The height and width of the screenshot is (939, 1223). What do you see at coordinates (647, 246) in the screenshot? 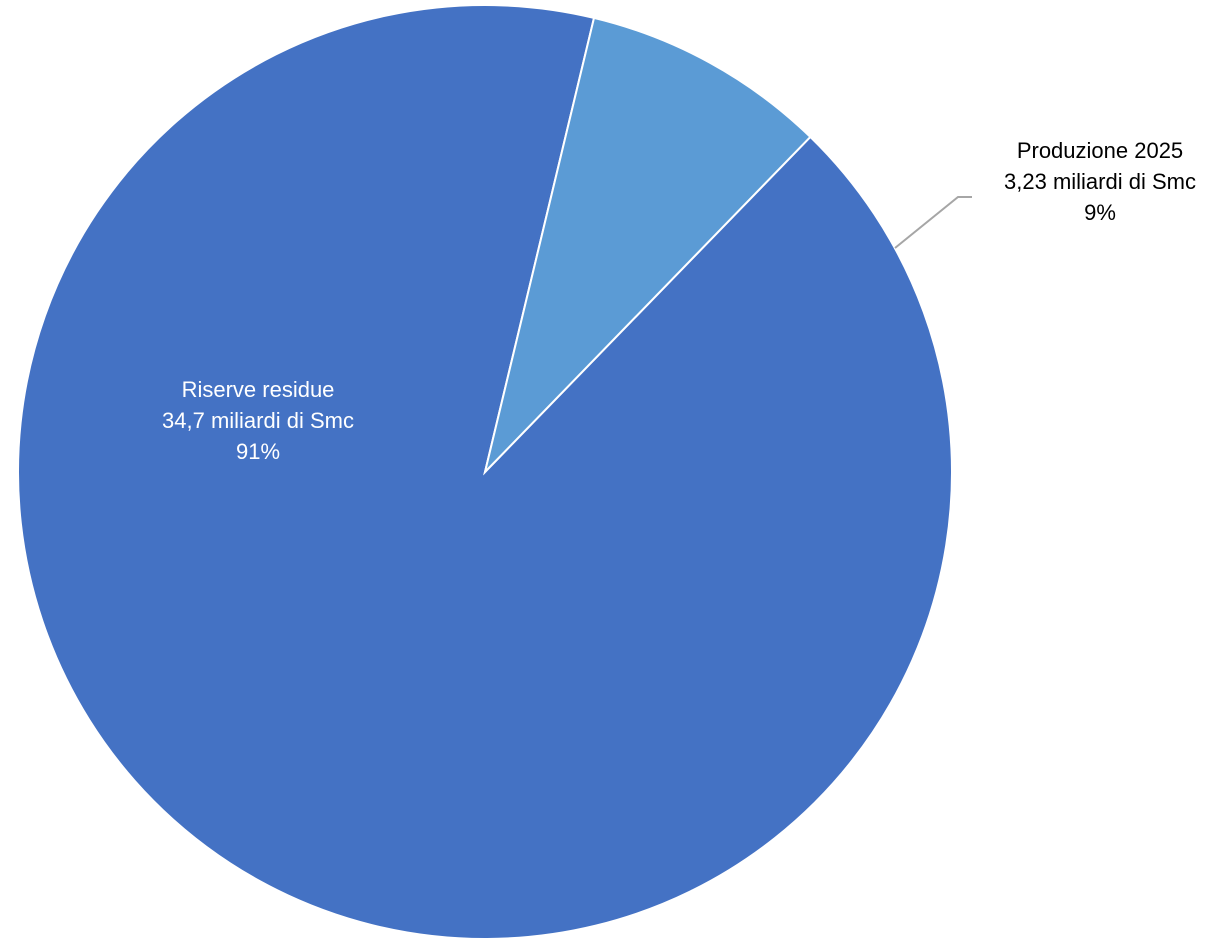
I see `pie-slice-produzione-2025` at bounding box center [647, 246].